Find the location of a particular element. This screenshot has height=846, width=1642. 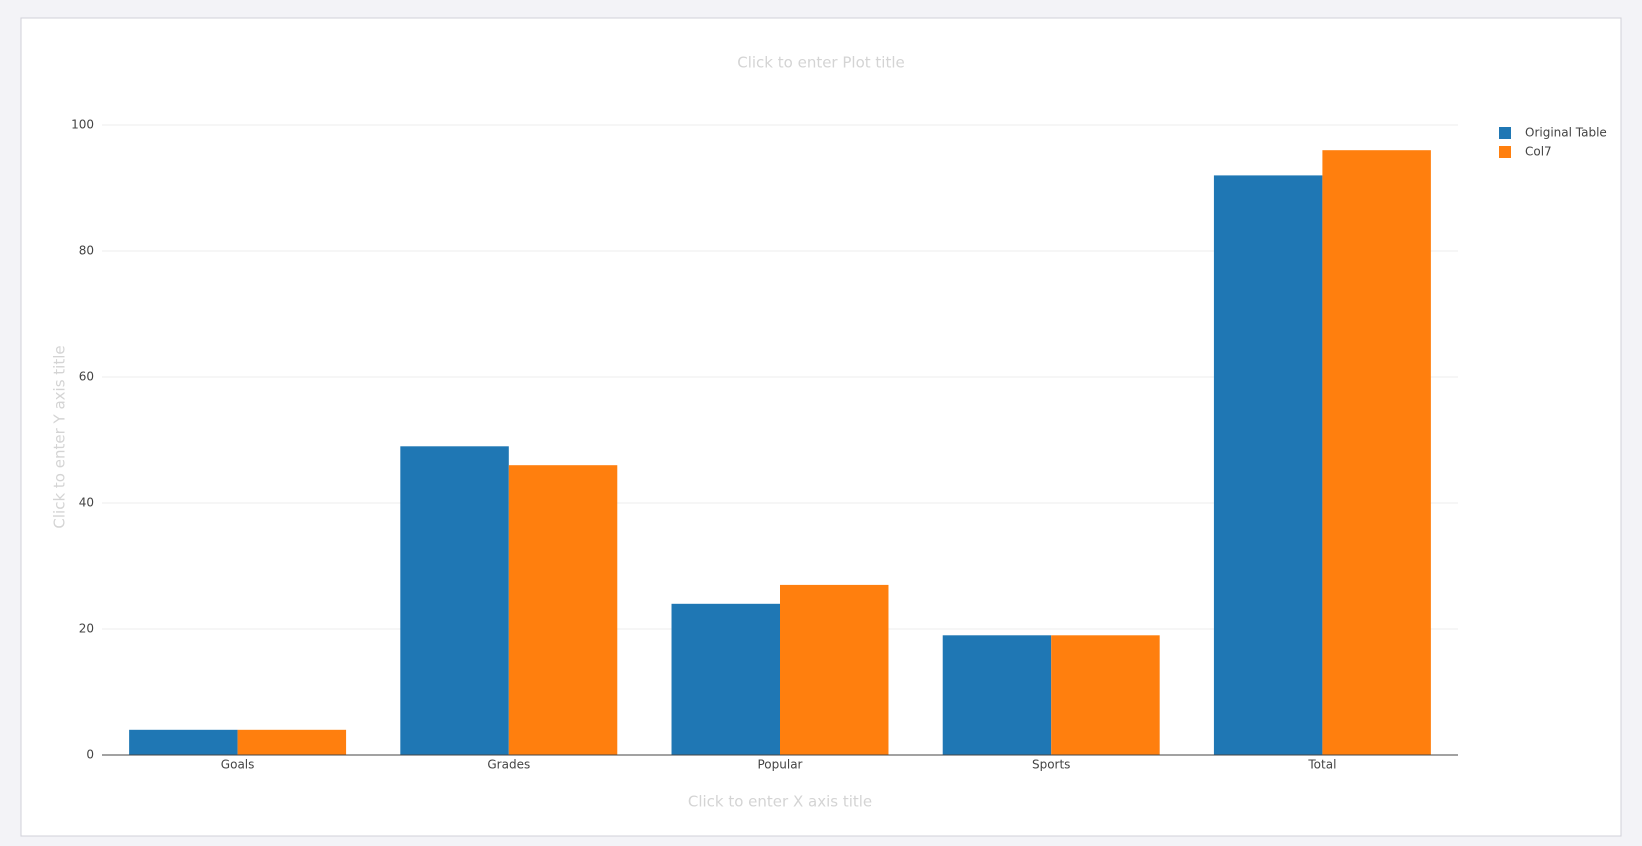

x-tick-label: Sports is located at coordinates (1051, 765).